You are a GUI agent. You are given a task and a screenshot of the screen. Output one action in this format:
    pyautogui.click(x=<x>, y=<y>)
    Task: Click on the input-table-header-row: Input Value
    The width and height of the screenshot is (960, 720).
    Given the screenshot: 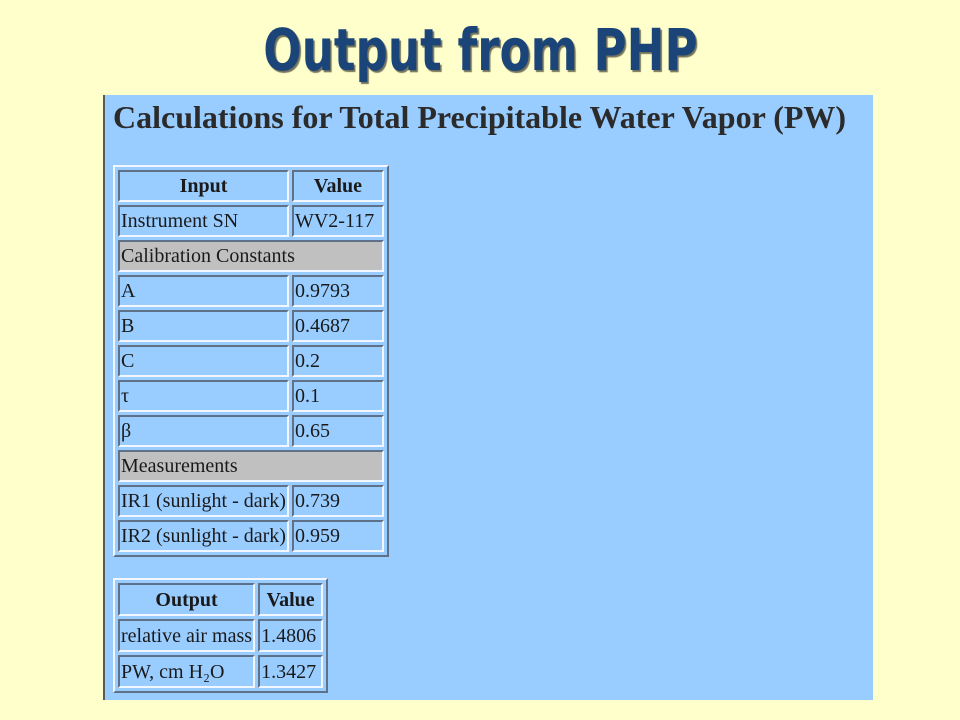 What is the action you would take?
    pyautogui.click(x=251, y=186)
    